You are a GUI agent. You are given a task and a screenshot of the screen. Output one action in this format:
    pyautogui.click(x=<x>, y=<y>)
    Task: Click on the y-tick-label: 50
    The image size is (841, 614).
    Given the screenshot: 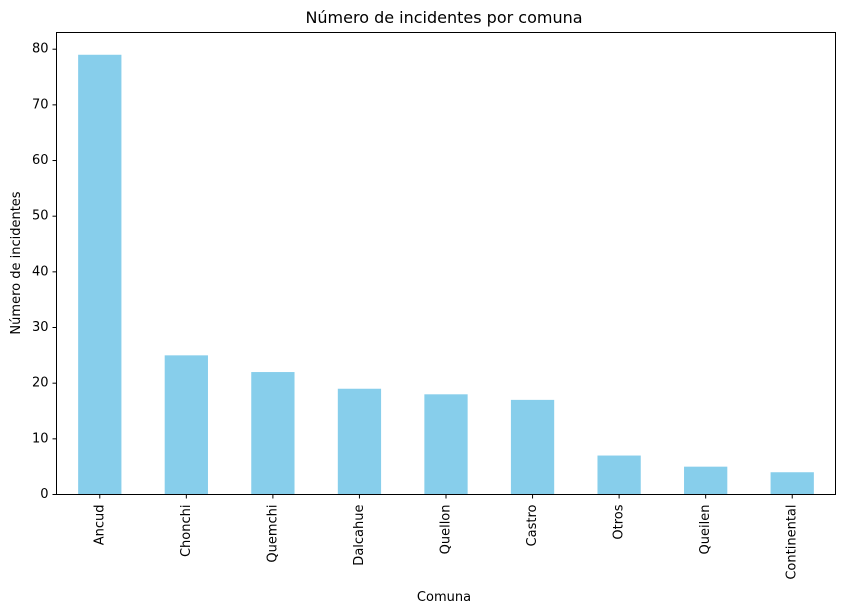 What is the action you would take?
    pyautogui.click(x=40, y=216)
    